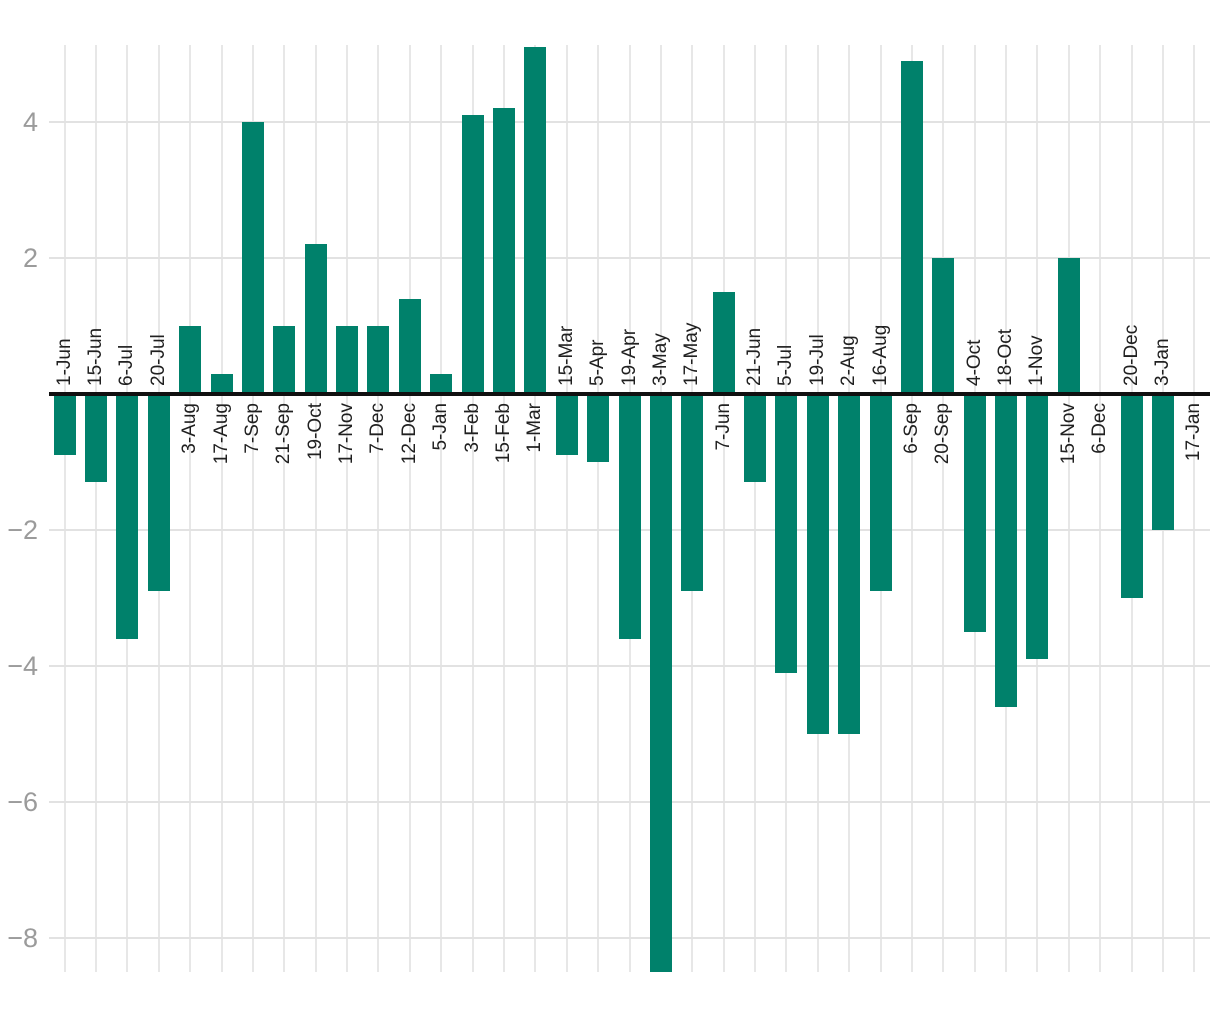  What do you see at coordinates (22, 530) in the screenshot?
I see `y-tick-label: −2` at bounding box center [22, 530].